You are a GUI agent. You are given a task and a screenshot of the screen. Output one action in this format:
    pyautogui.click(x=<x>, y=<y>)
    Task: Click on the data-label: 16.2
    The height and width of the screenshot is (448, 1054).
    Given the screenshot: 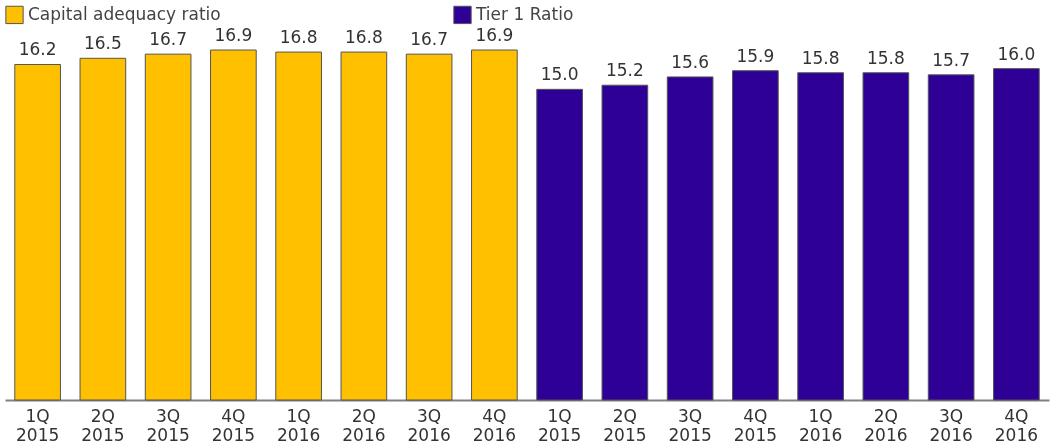 What is the action you would take?
    pyautogui.click(x=37, y=49)
    